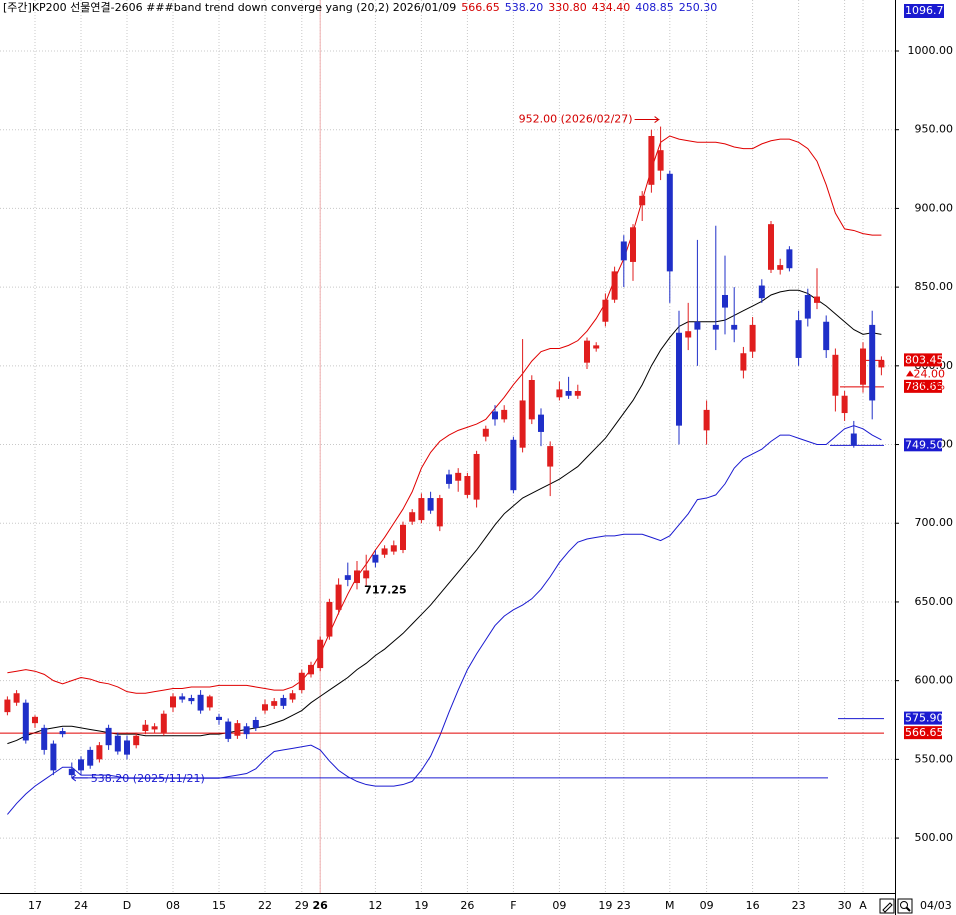 The image size is (956, 915). What do you see at coordinates (910, 373) in the screenshot?
I see `up-triangle` at bounding box center [910, 373].